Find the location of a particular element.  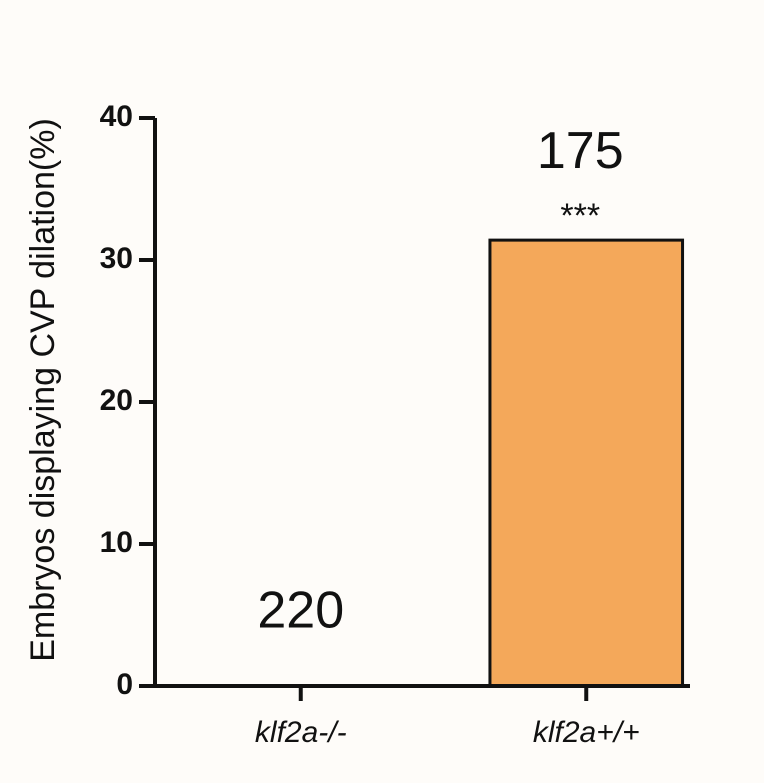

x-tick-label: klf2a-/- is located at coordinates (301, 732).